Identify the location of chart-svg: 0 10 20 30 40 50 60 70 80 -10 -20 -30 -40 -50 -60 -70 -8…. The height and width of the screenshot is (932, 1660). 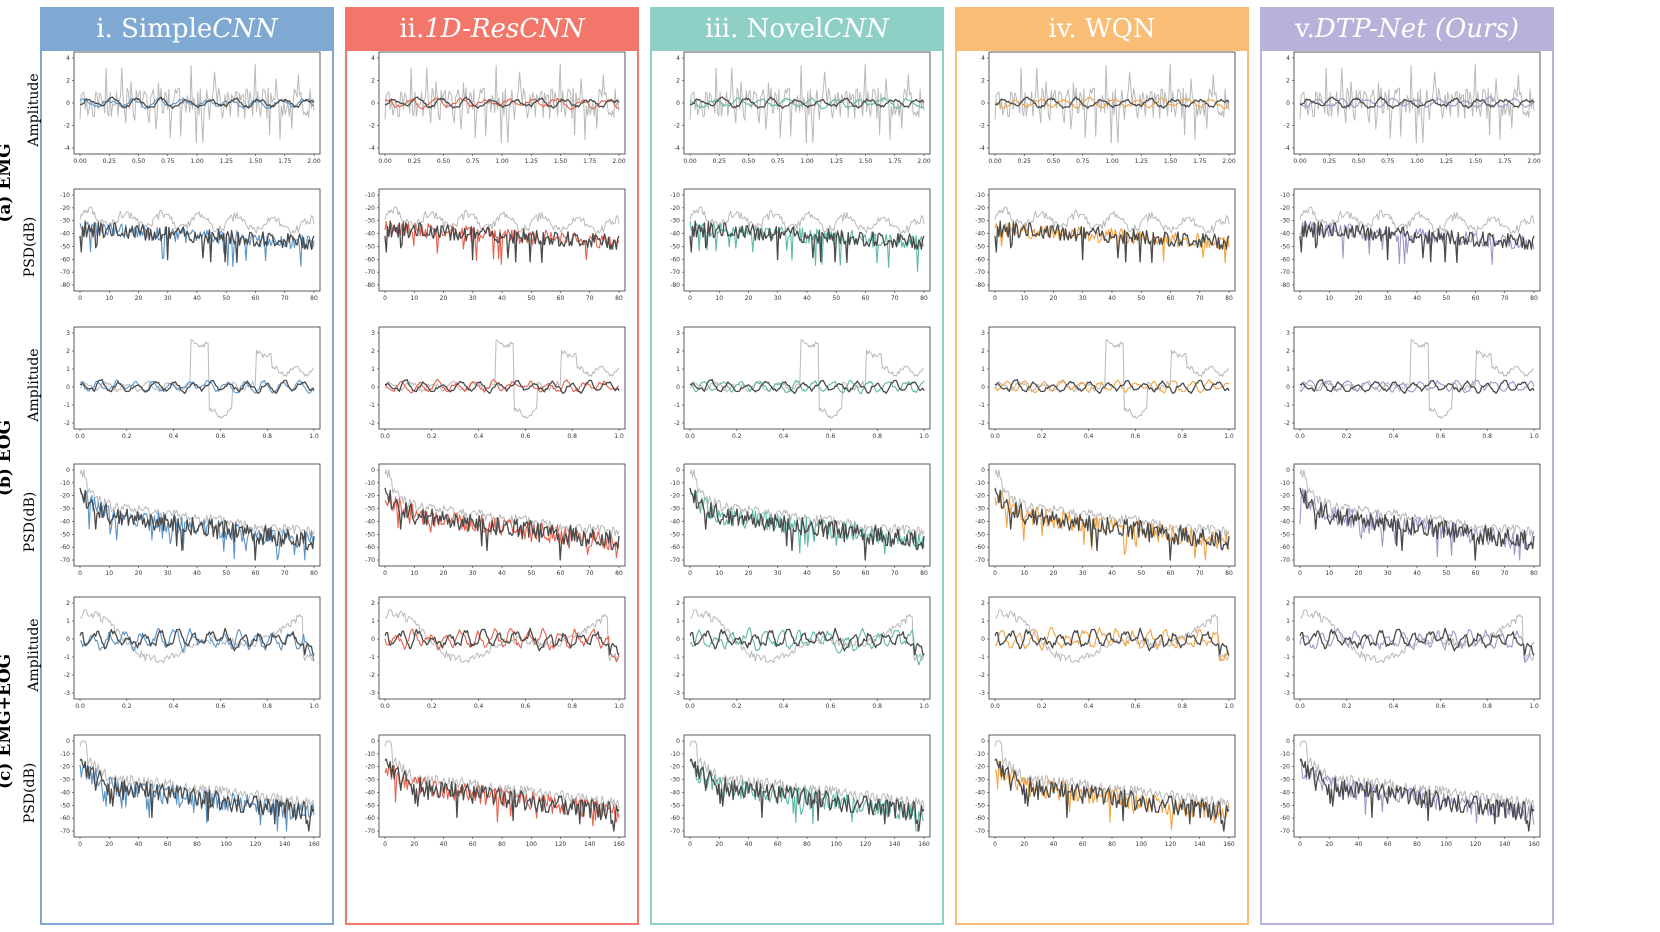
(495, 245).